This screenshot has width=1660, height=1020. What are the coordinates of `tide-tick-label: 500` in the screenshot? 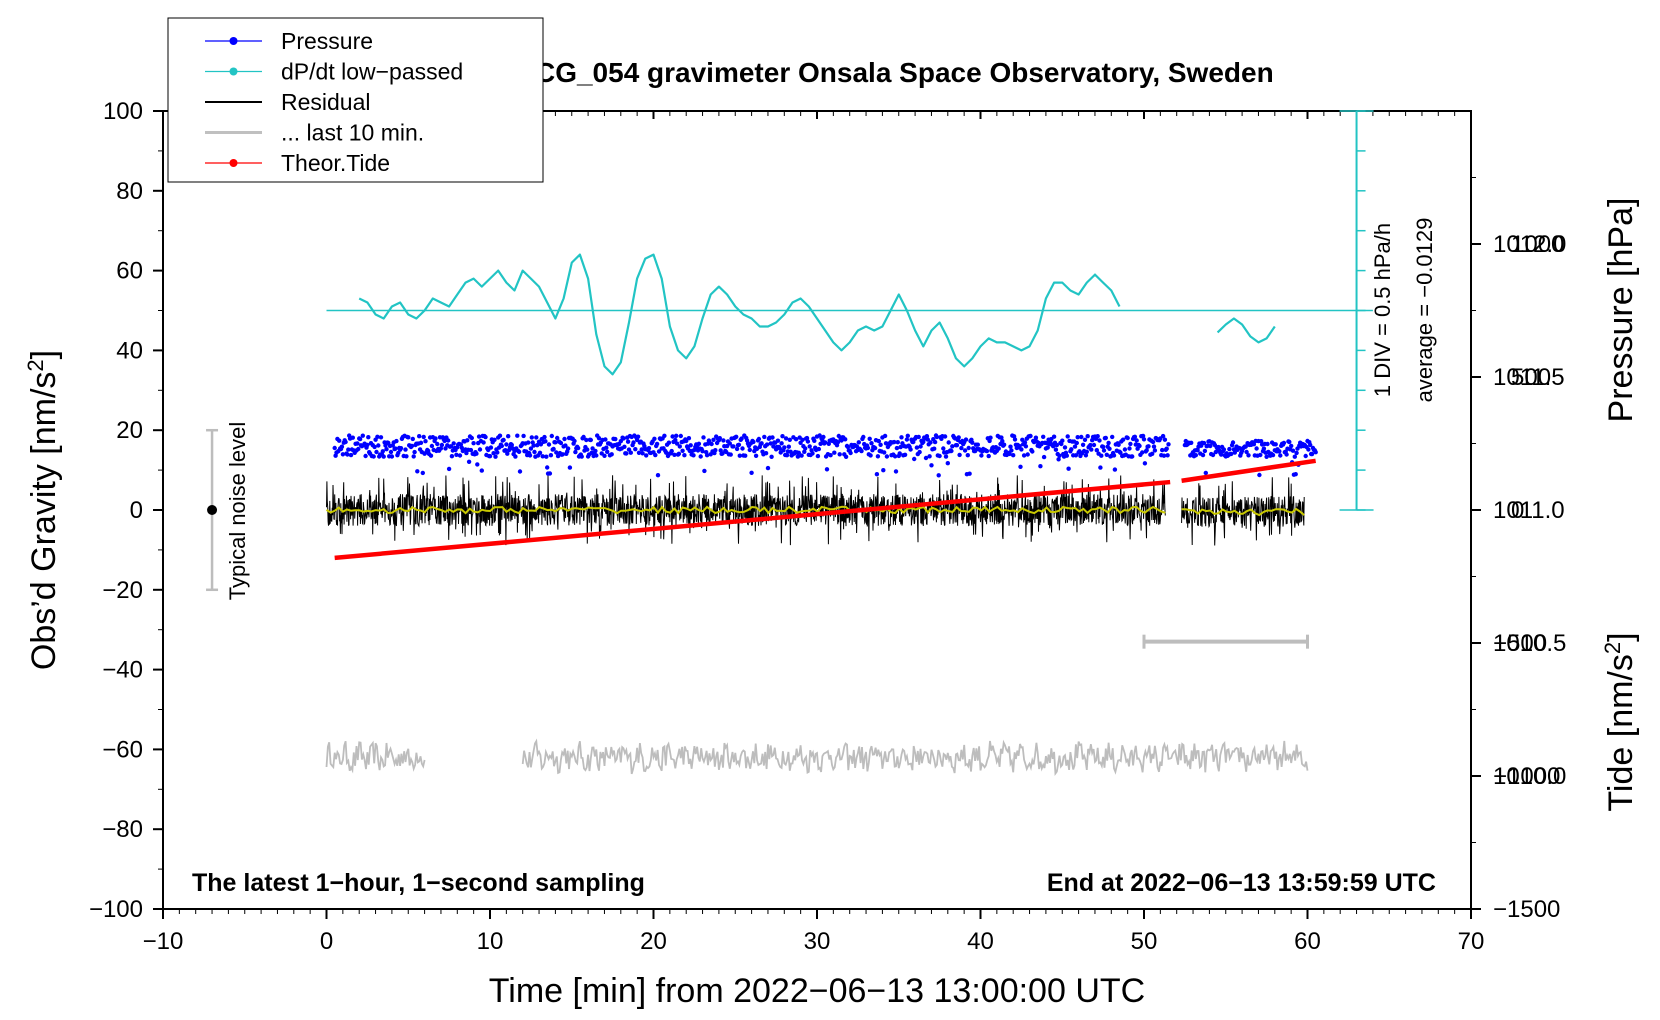 It's located at (1531, 377).